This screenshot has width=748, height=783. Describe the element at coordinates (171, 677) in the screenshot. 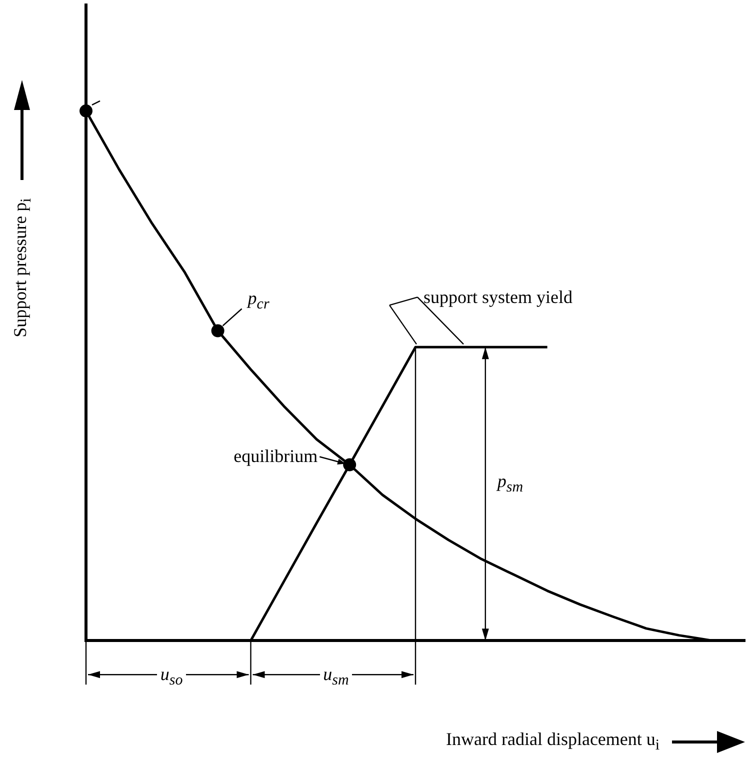

I see `text: u$_{so}$` at that location.